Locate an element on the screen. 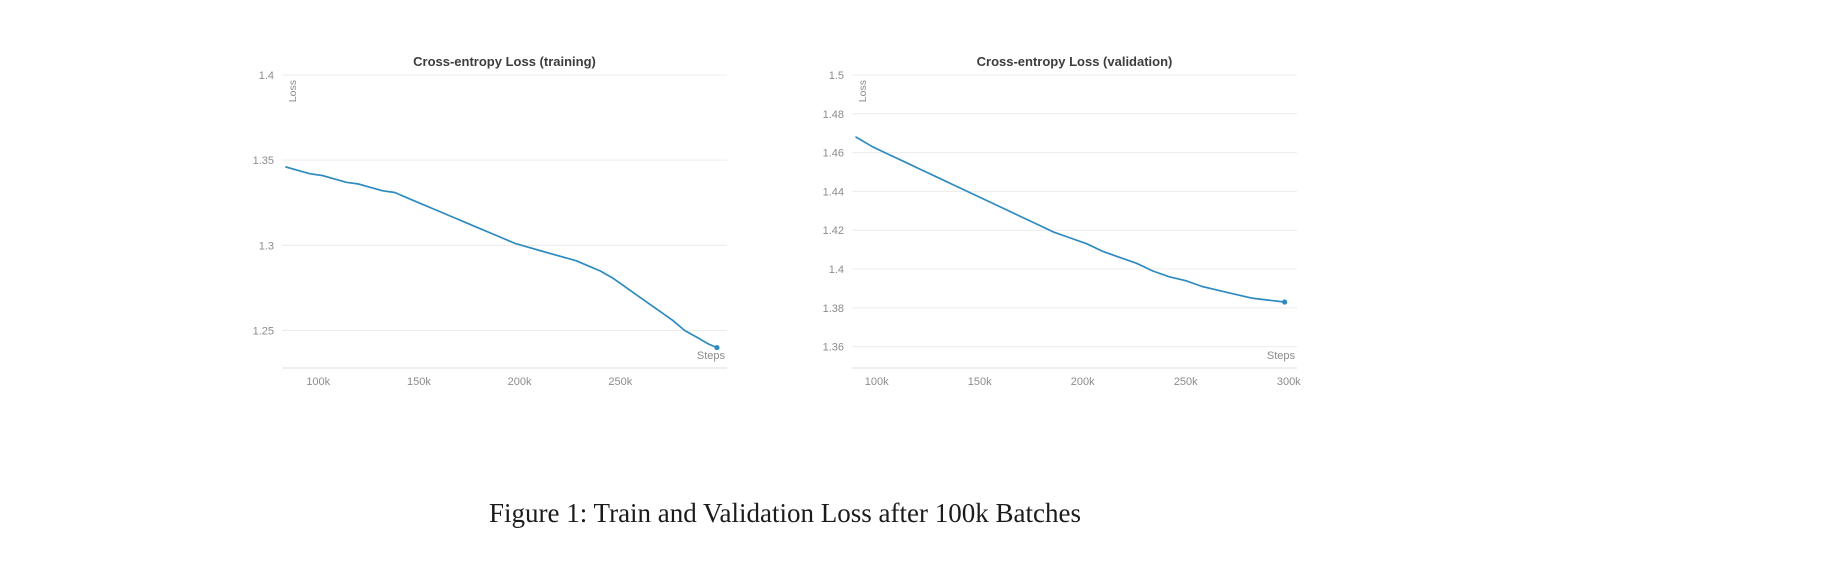 The height and width of the screenshot is (588, 1836). svg-text: 1.36 is located at coordinates (833, 348).